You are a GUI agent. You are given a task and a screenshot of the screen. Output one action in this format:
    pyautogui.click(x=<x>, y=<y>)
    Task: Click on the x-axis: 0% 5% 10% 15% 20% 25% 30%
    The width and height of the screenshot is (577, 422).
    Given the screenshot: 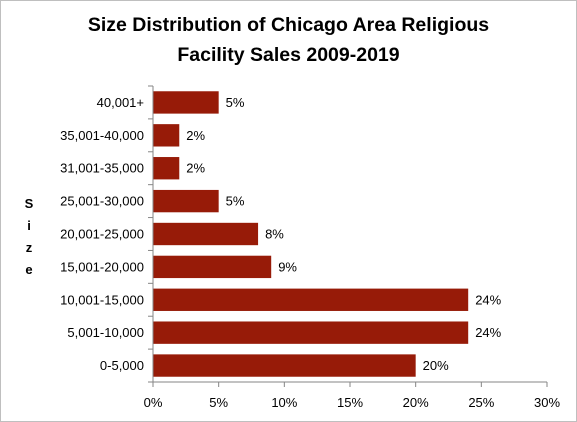 What is the action you would take?
    pyautogui.click(x=352, y=395)
    